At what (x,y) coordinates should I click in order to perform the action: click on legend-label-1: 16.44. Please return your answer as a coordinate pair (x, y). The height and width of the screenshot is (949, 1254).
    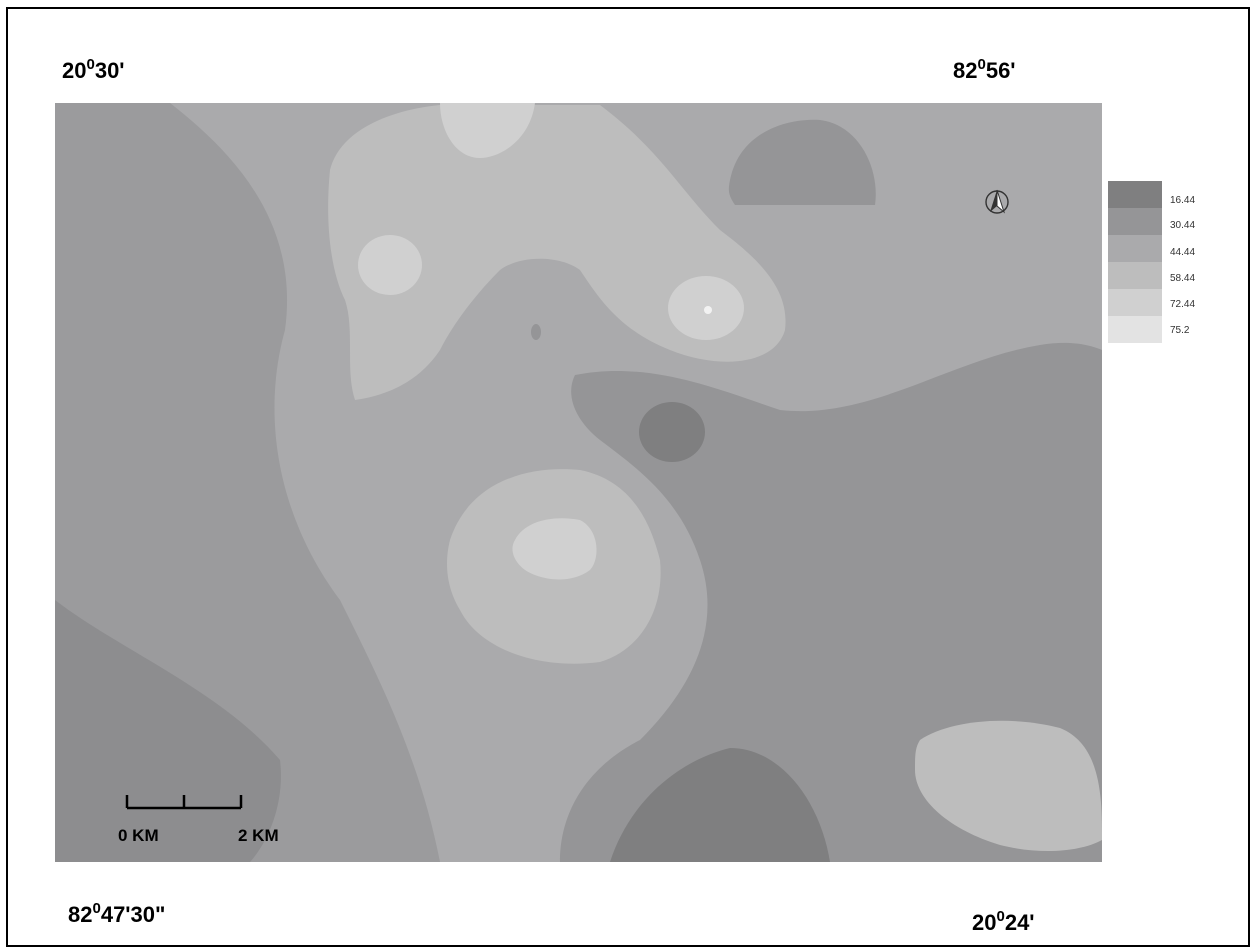
    Looking at the image, I should click on (1183, 200).